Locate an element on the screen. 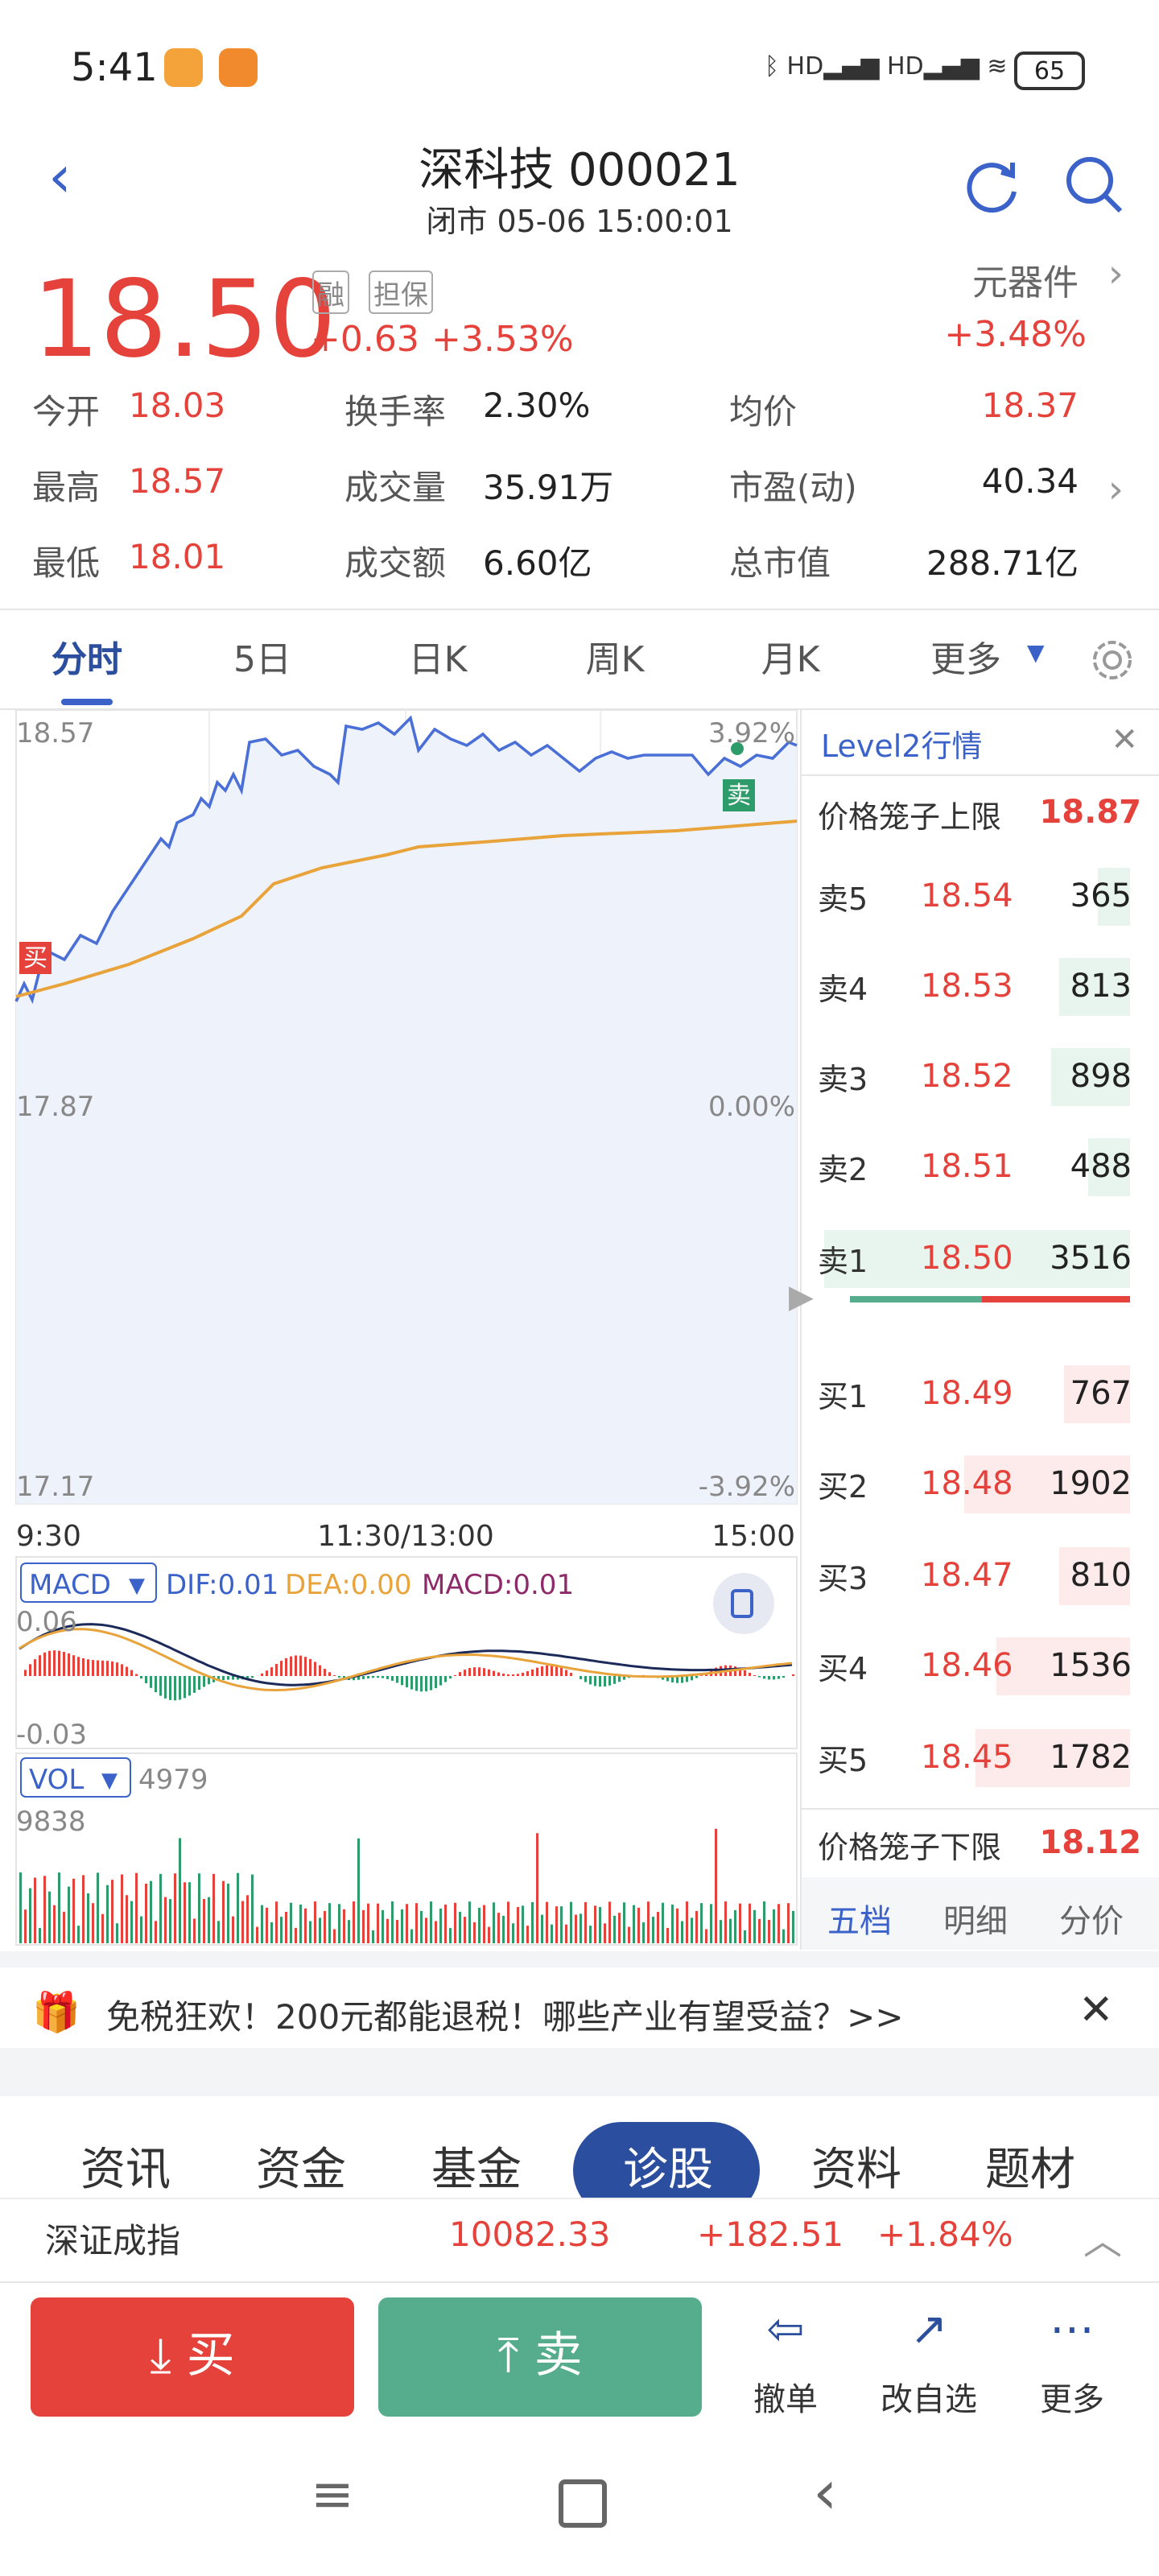 This screenshot has height=2576, width=1159. book-tab: 分价 is located at coordinates (1091, 1920).